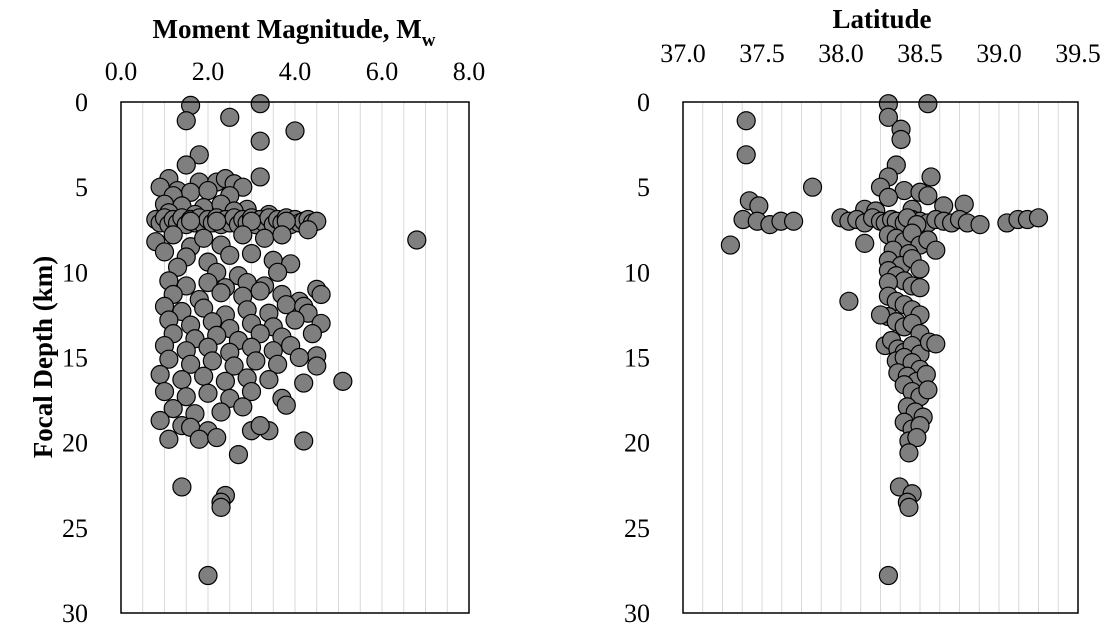 The width and height of the screenshot is (1110, 628). Describe the element at coordinates (881, 19) in the screenshot. I see `latitude-x-axis-title: Latitude` at that location.